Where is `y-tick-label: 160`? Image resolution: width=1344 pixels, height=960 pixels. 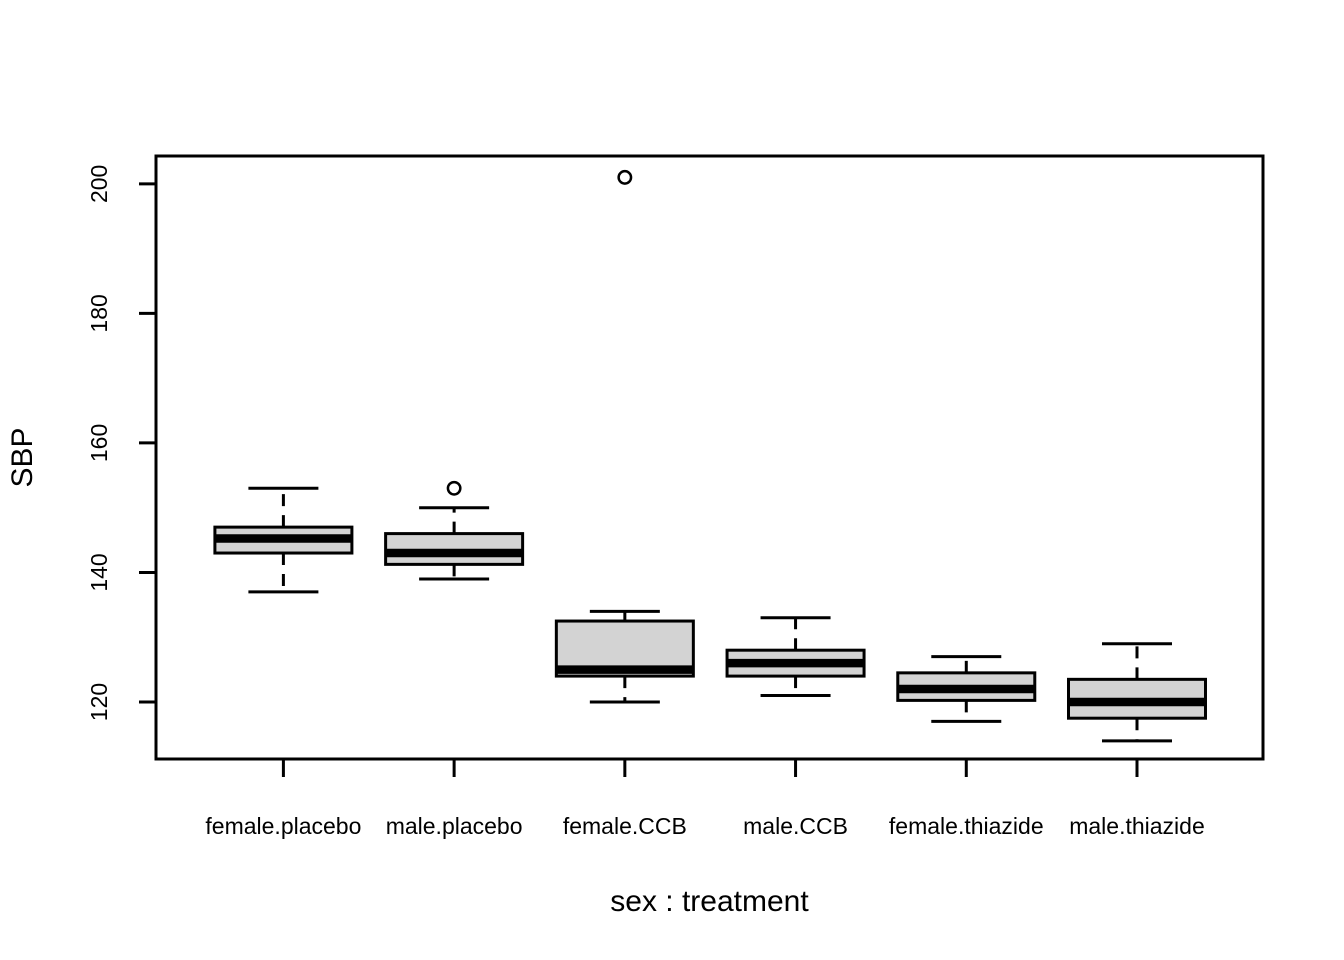 y-tick-label: 160 is located at coordinates (99, 443).